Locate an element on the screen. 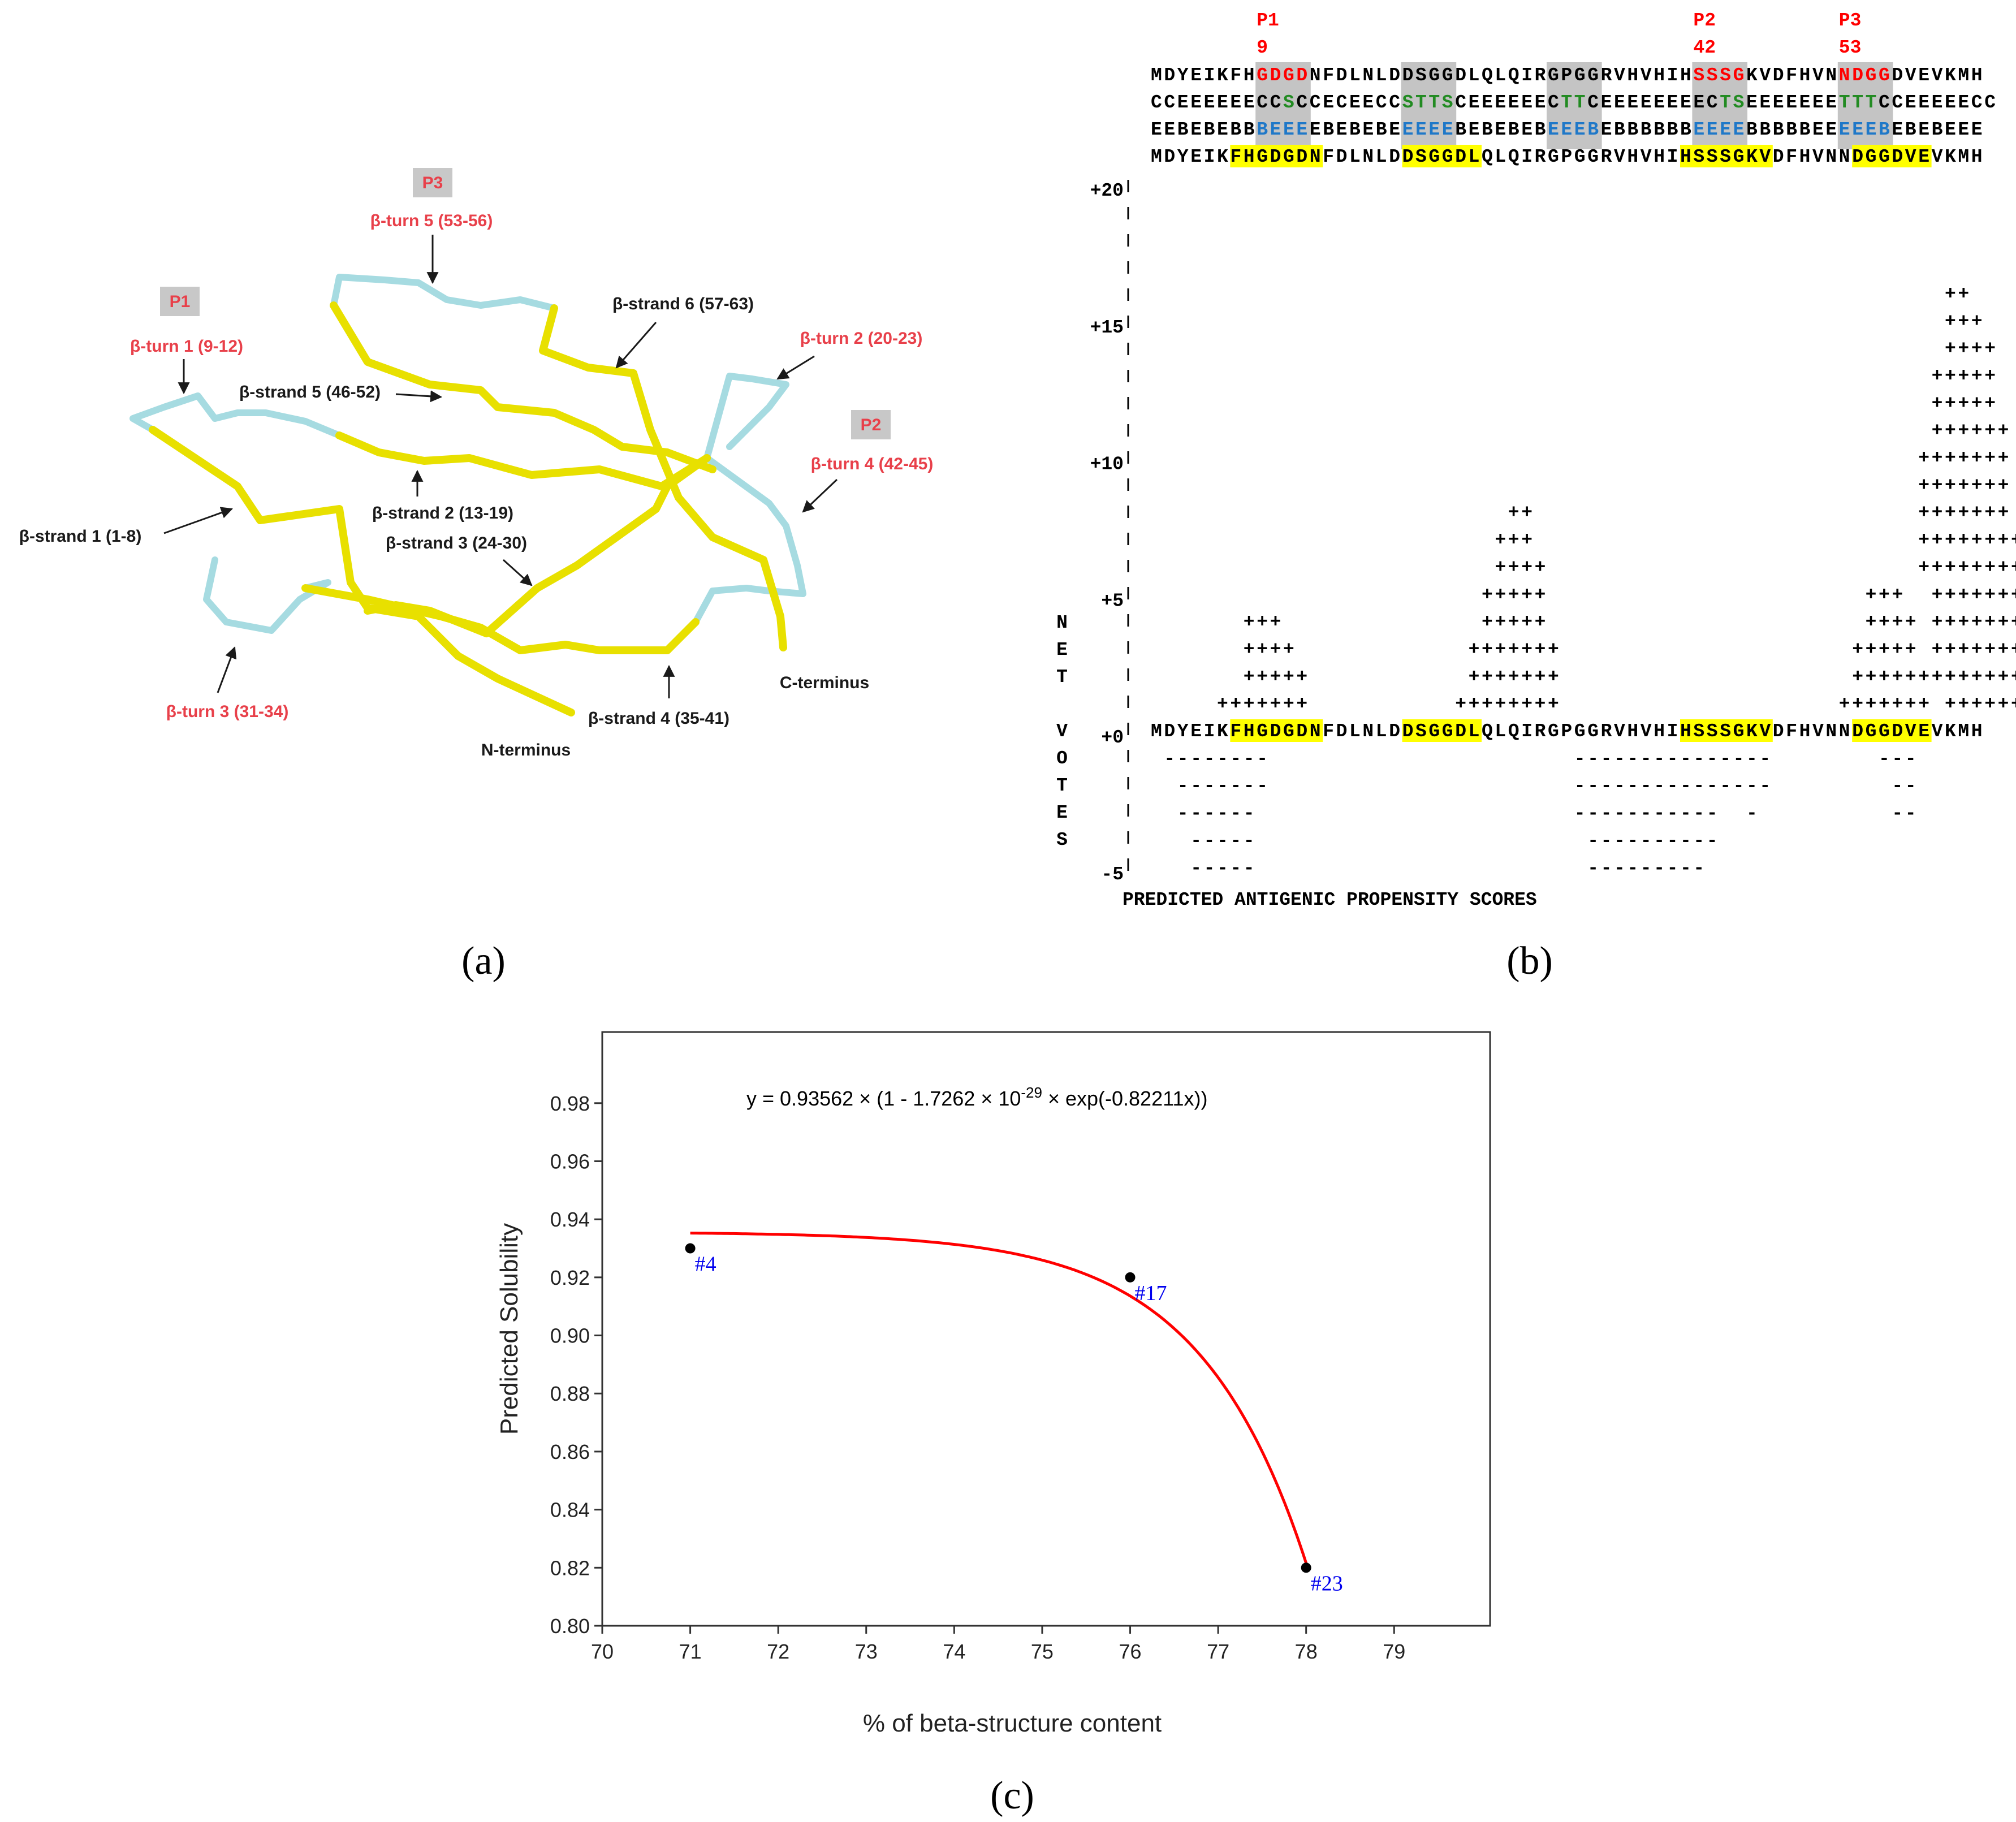  panel-b-caption: (b) is located at coordinates (1529, 961).